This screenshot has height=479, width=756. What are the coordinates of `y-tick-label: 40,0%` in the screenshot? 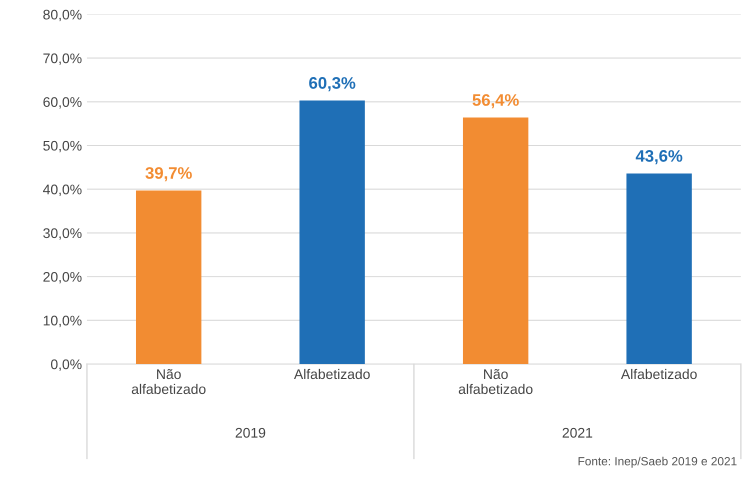 It's located at (62, 190).